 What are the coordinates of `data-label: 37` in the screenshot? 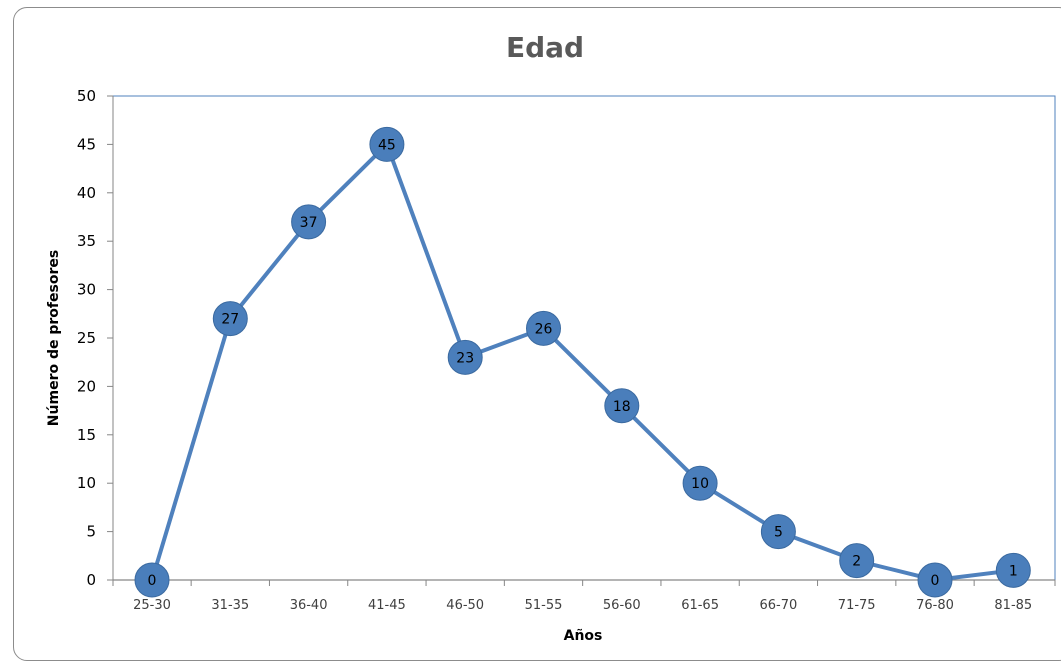 It's located at (309, 223).